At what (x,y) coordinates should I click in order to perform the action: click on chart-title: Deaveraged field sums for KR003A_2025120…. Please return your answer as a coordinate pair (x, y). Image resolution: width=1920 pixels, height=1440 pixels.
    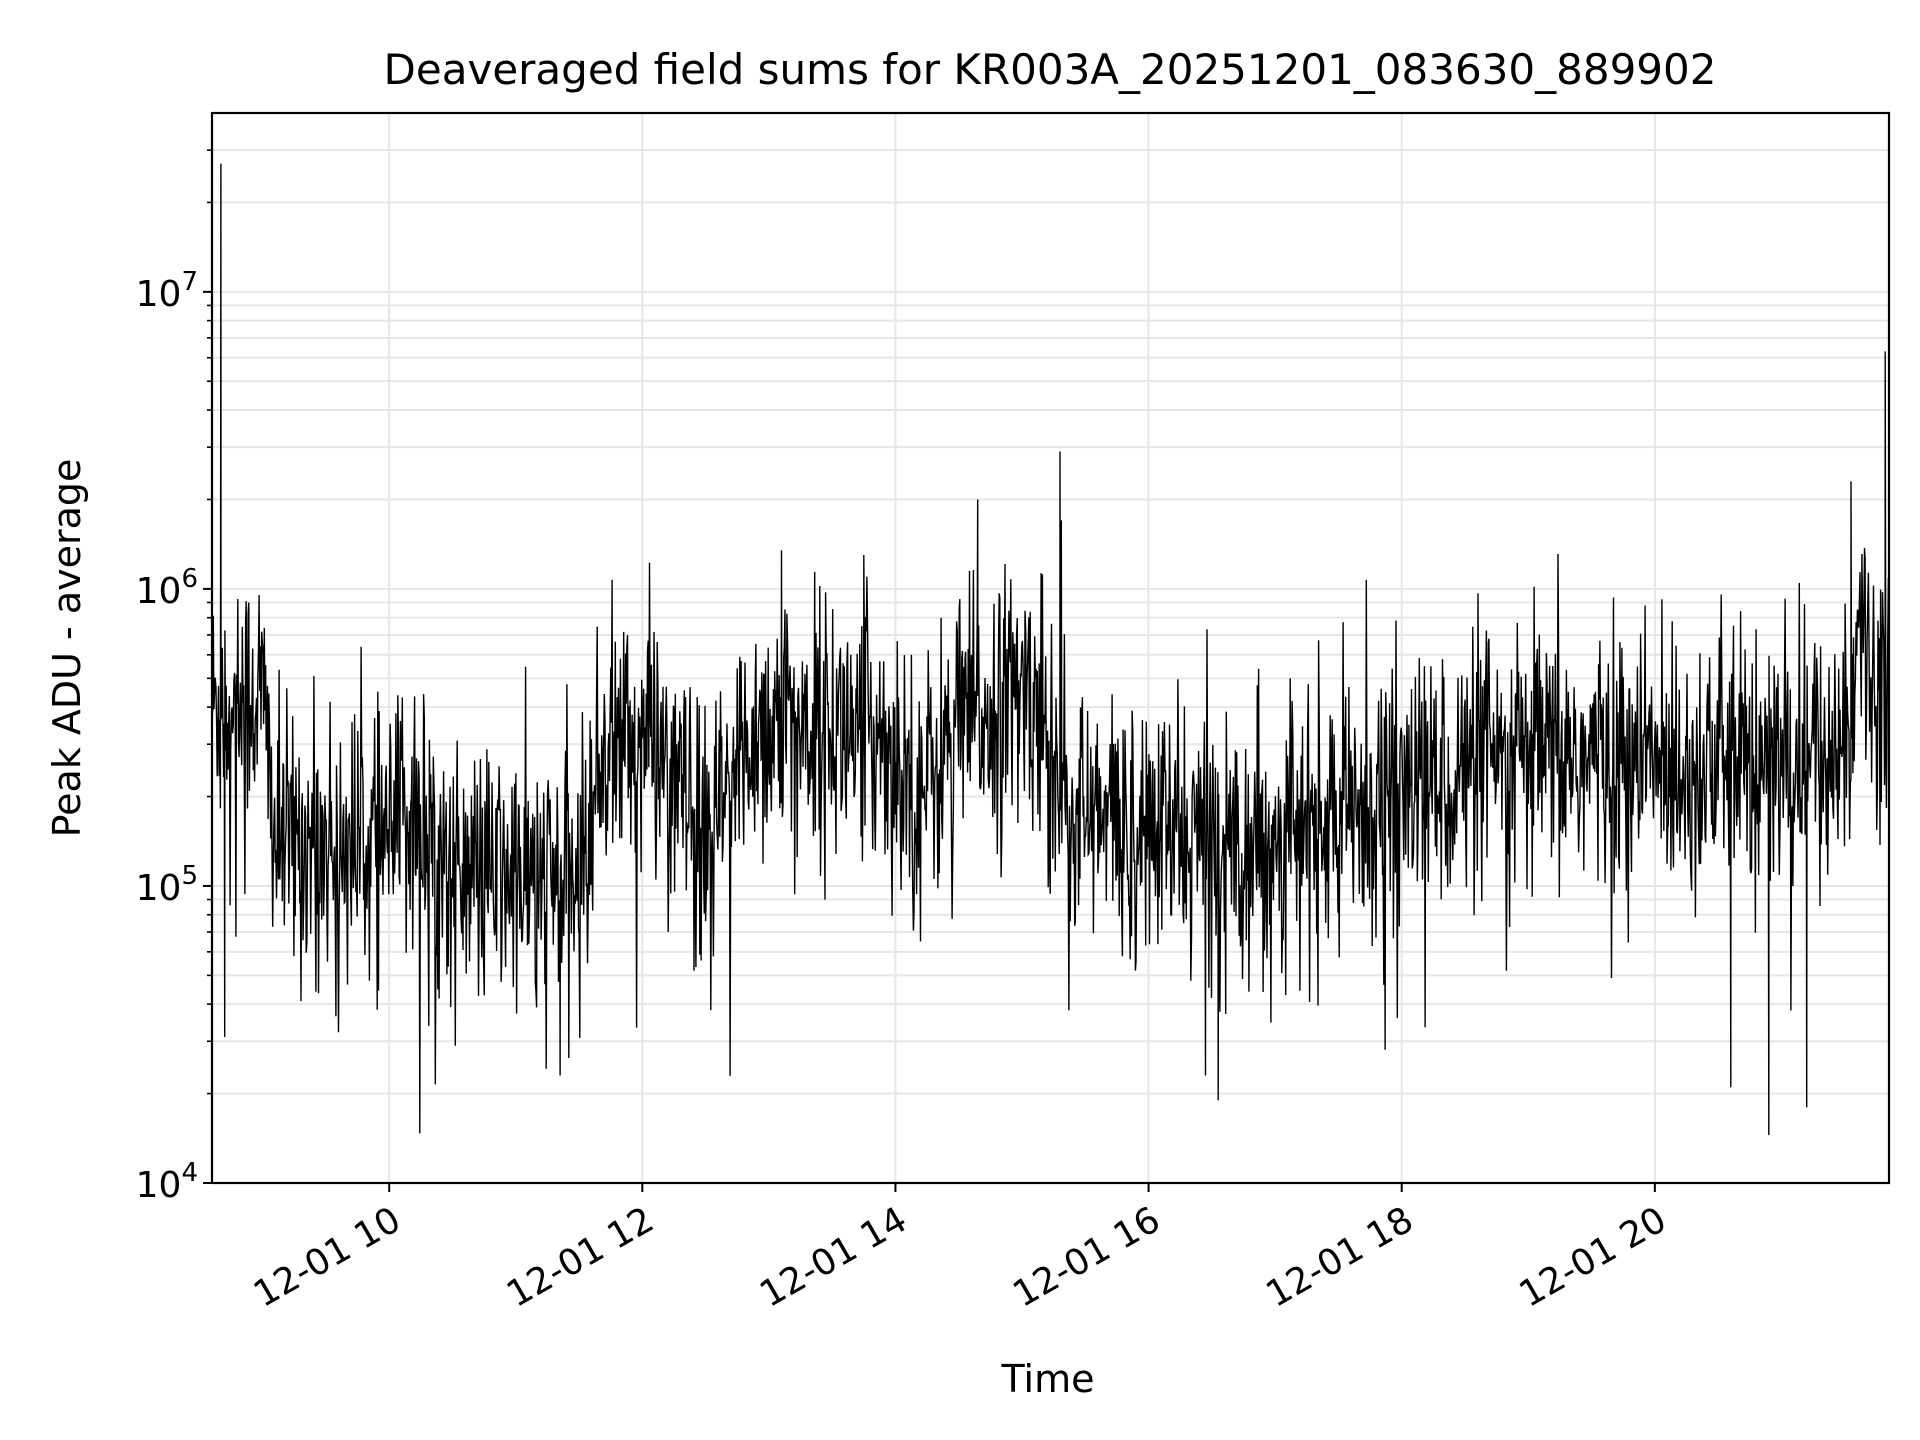
    Looking at the image, I should click on (1050, 69).